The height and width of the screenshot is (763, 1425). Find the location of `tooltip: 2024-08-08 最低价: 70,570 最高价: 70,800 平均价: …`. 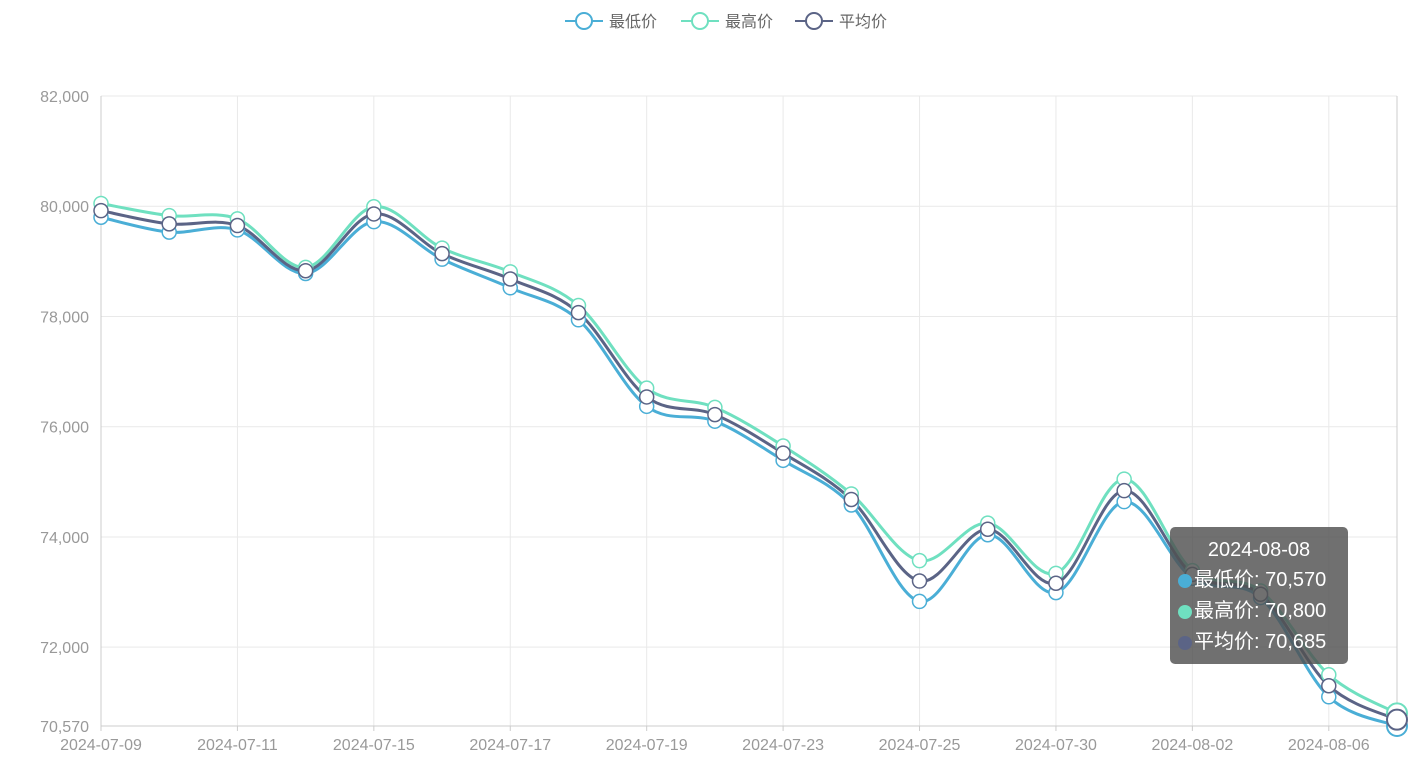

tooltip: 2024-08-08 最低价: 70,570 最高价: 70,800 平均价: … is located at coordinates (1259, 595).